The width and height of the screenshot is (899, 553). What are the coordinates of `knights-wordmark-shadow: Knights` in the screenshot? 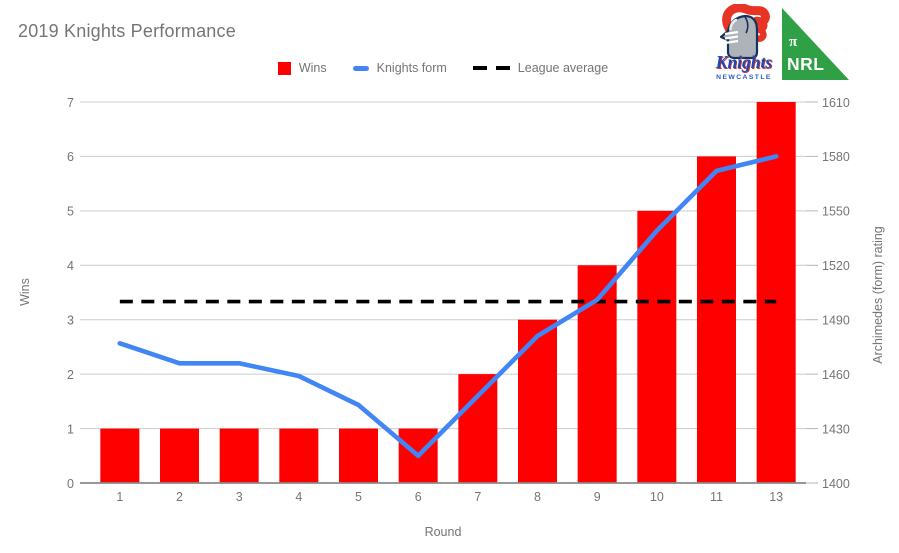 It's located at (745, 63).